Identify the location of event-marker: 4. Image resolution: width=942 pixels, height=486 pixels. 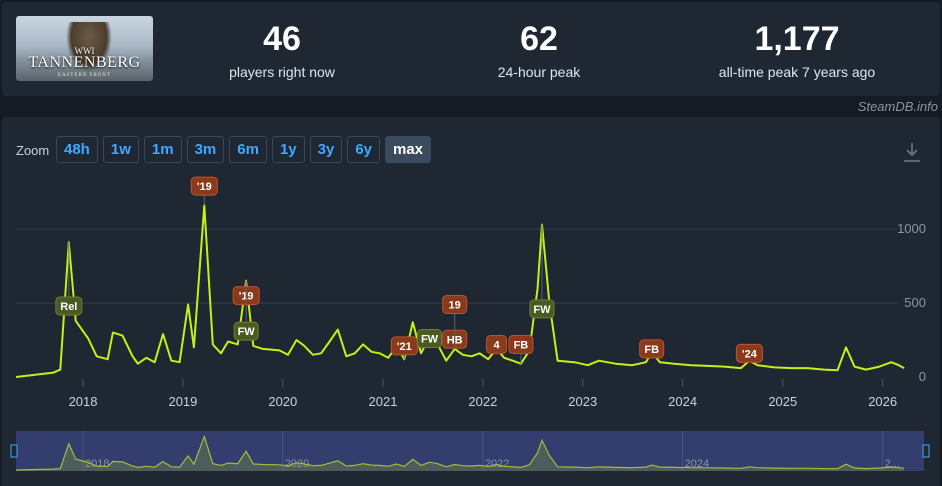
(497, 344).